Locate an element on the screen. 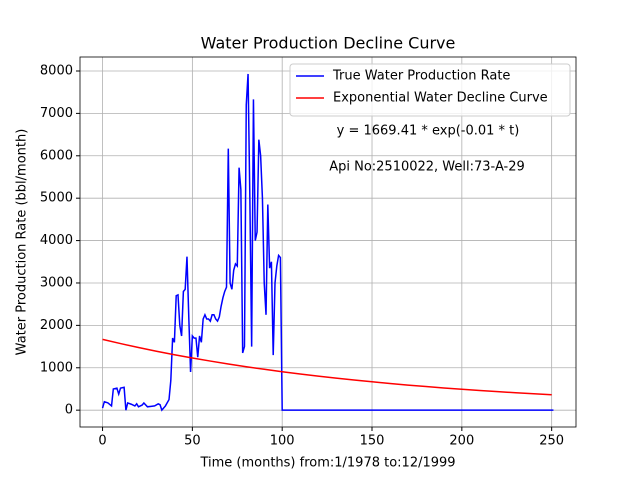  y-tick-label: 3000 is located at coordinates (56, 282).